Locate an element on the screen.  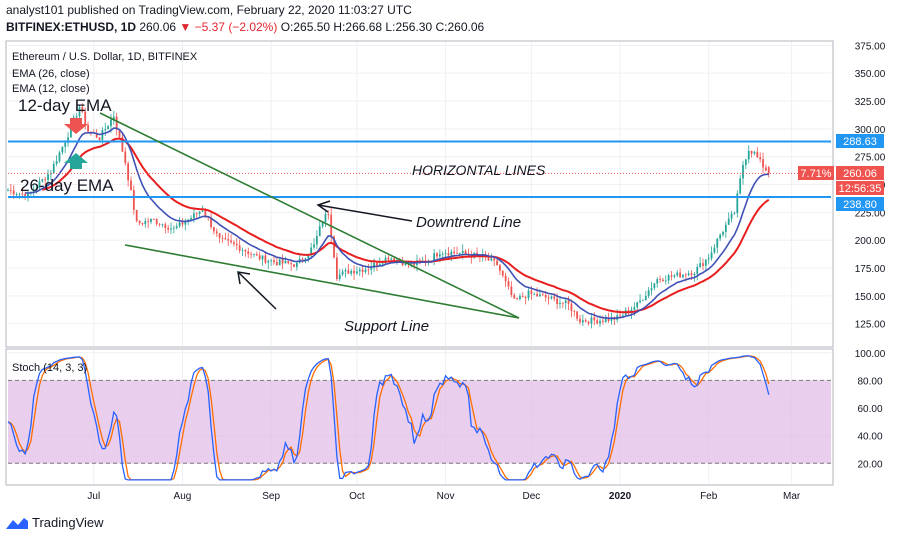
price-tag-lower-text: 238.80 is located at coordinates (860, 205).